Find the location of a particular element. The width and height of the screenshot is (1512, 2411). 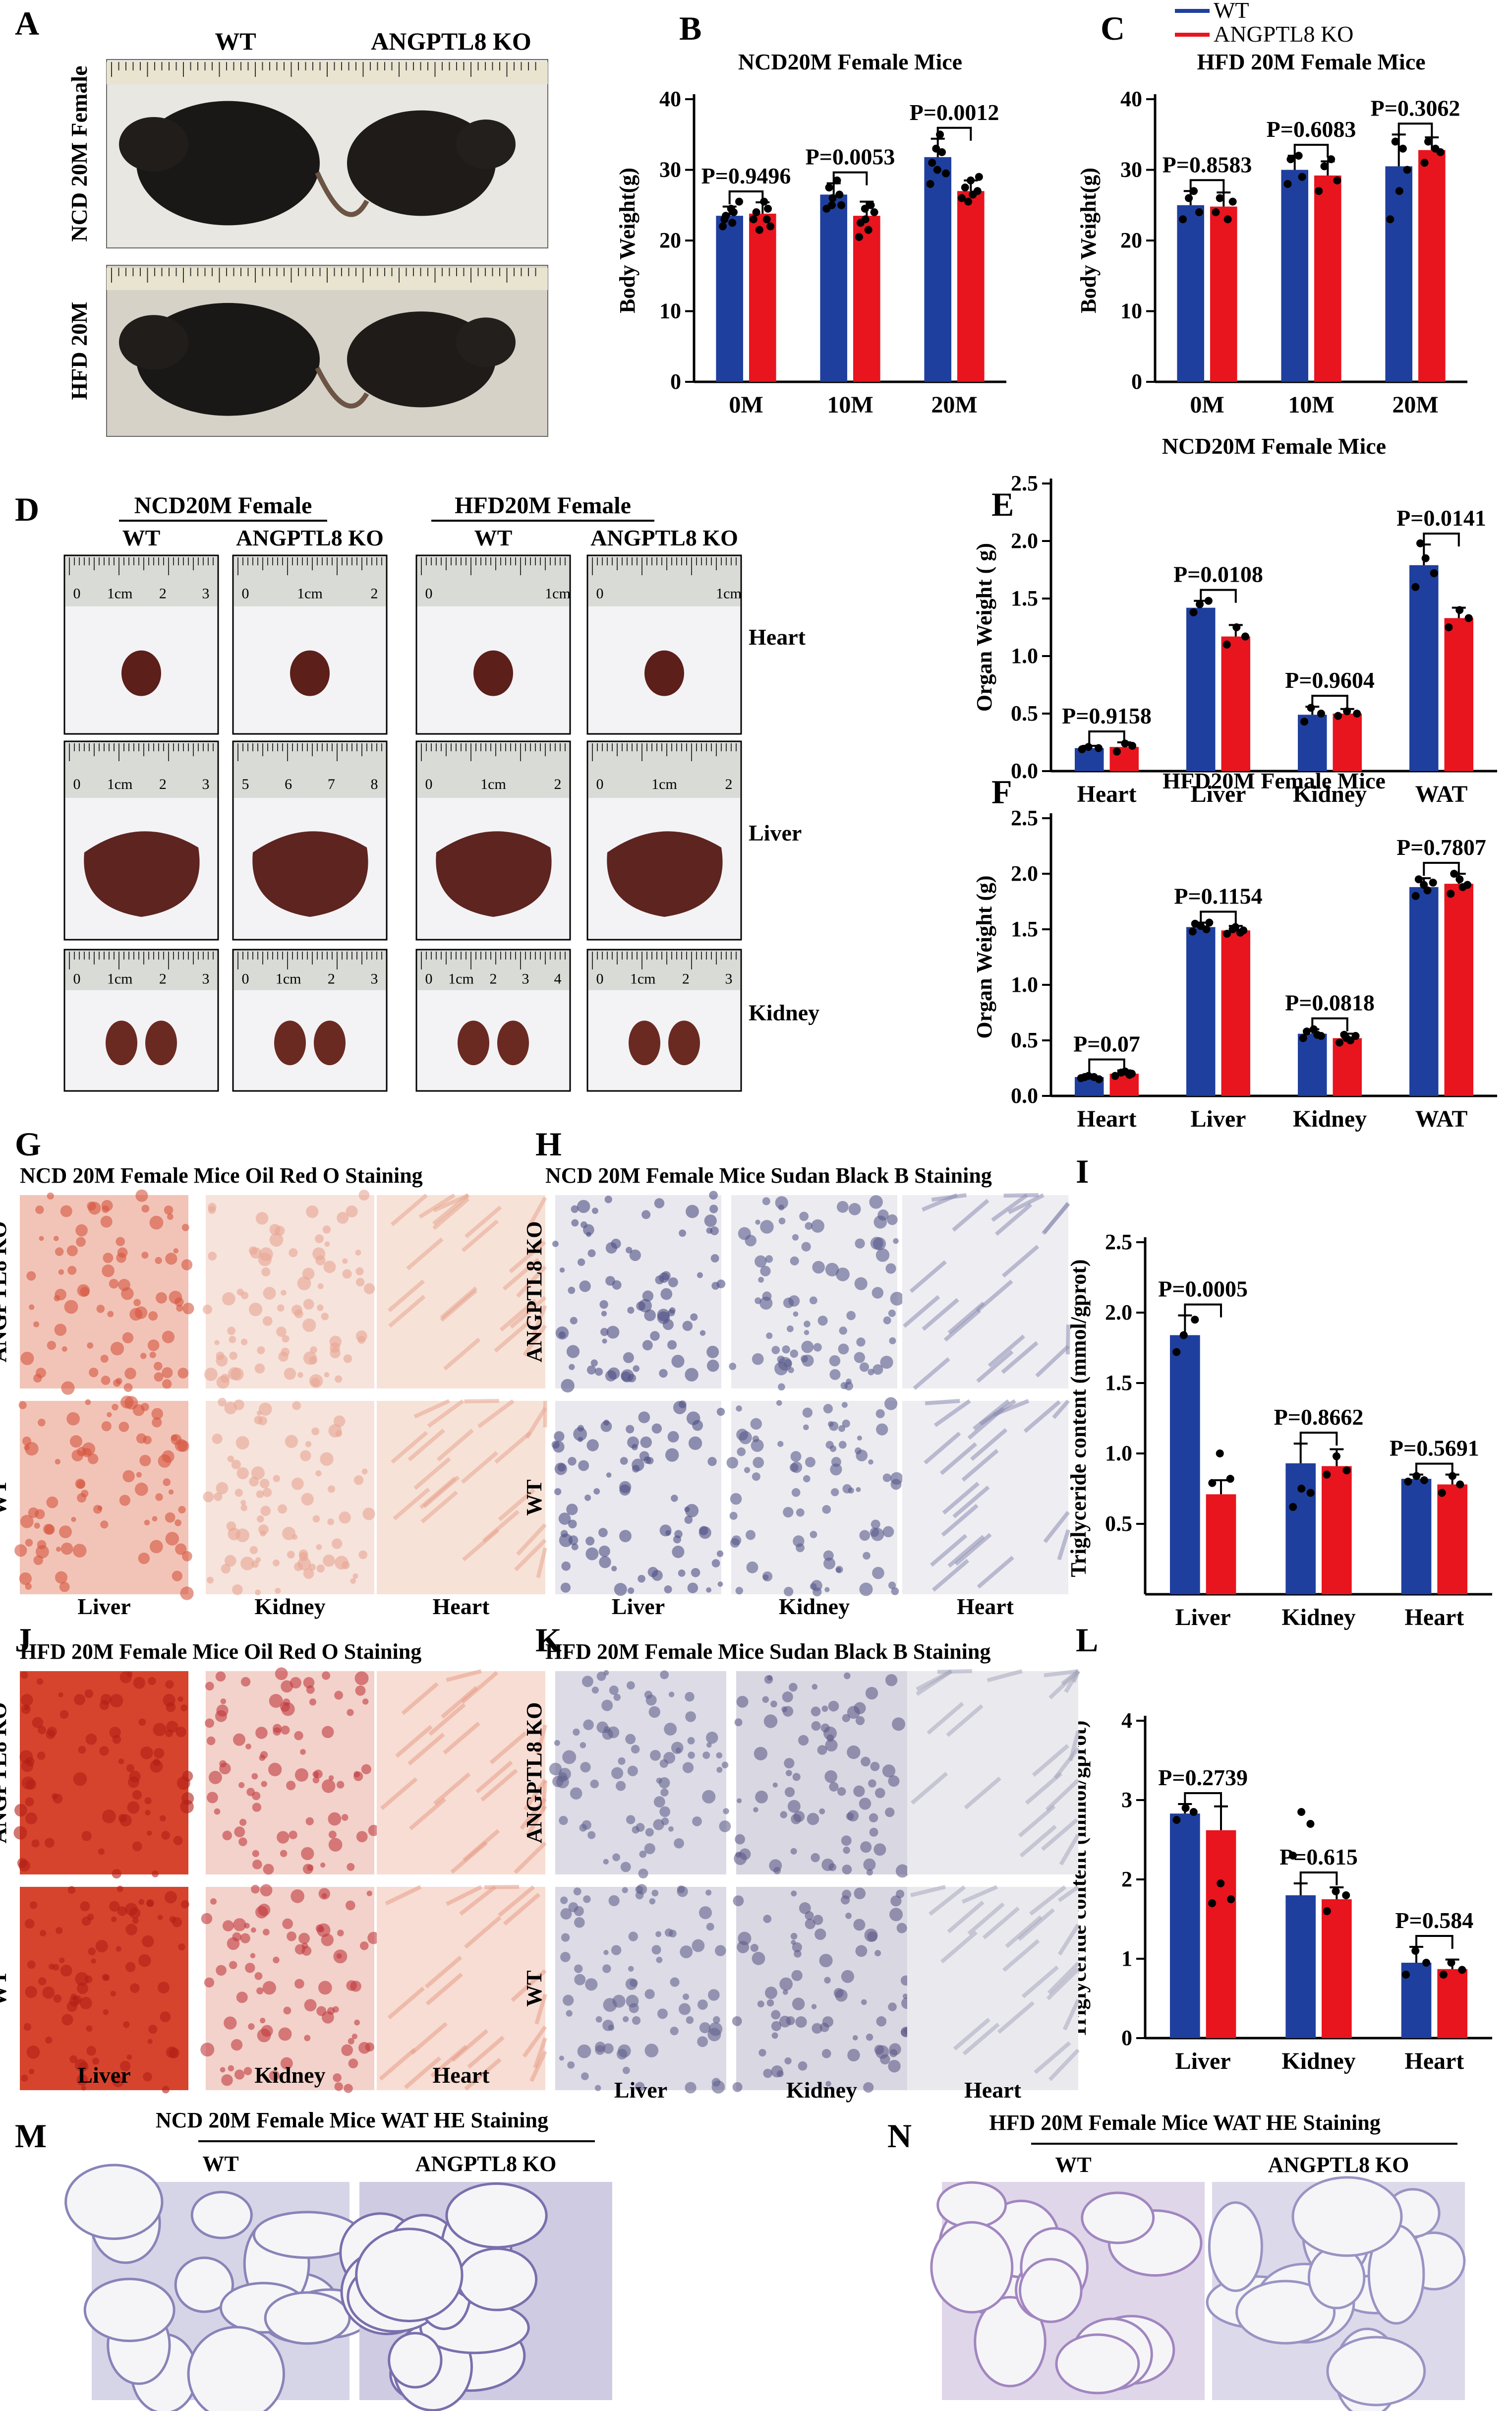

ruler-text: 1cm is located at coordinates (729, 593).